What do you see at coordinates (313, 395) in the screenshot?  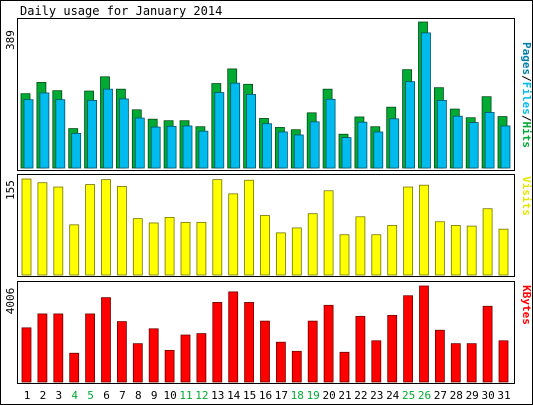 I see `day-label: 19` at bounding box center [313, 395].